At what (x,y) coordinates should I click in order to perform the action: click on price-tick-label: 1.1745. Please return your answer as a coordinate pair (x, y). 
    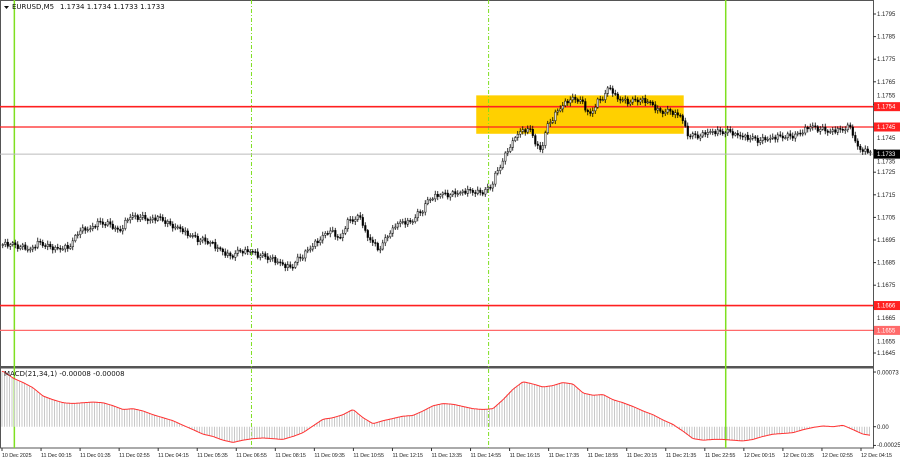
    Looking at the image, I should click on (886, 139).